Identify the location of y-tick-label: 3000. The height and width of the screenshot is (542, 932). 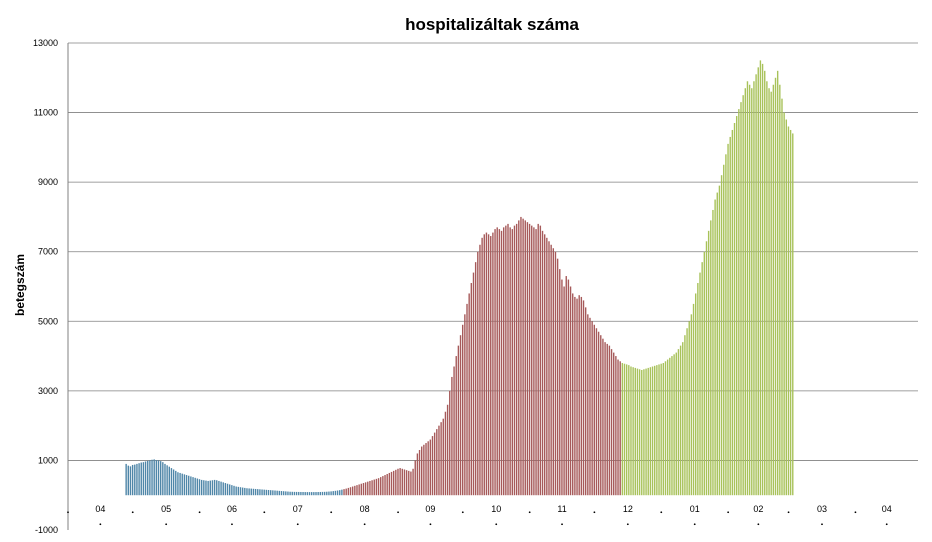
(48, 391).